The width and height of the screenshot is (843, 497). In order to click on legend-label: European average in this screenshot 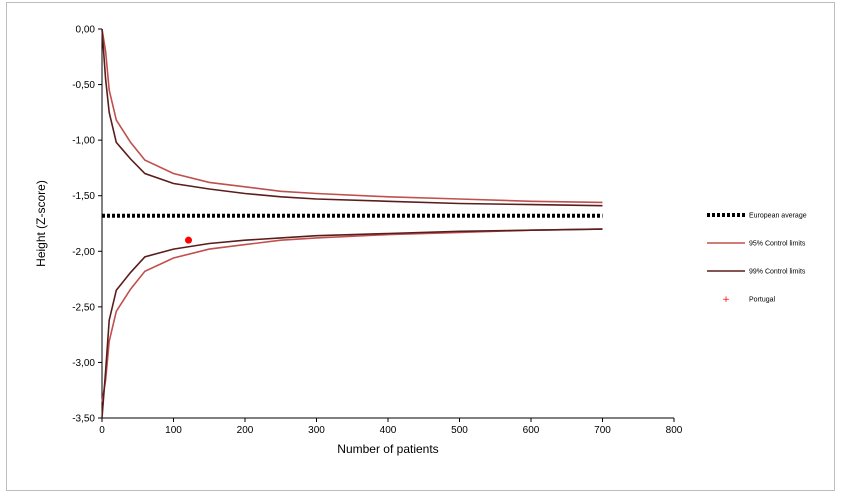, I will do `click(778, 216)`.